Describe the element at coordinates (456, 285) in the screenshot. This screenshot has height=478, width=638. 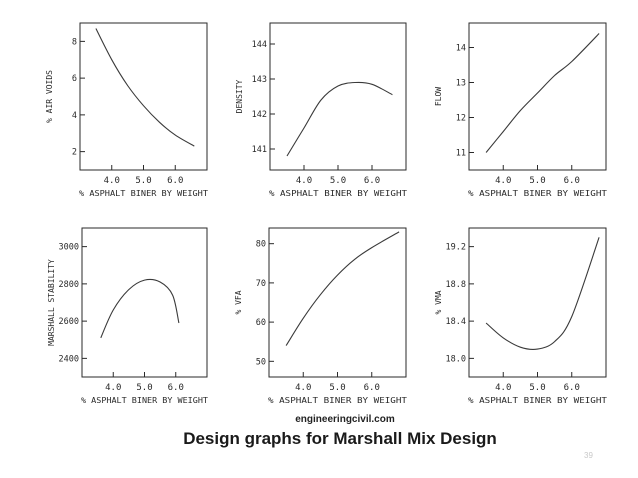
I see `y-tick-label: 18.8` at that location.